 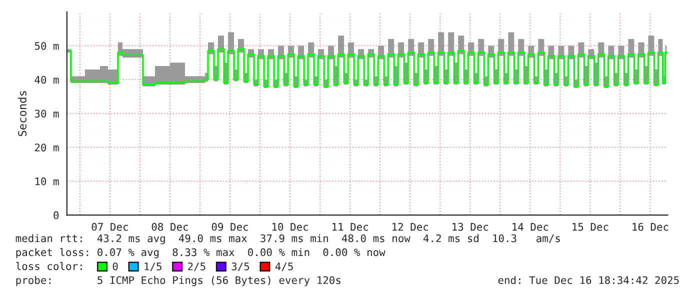 I want to click on legend-label: 4/5, so click(x=284, y=267).